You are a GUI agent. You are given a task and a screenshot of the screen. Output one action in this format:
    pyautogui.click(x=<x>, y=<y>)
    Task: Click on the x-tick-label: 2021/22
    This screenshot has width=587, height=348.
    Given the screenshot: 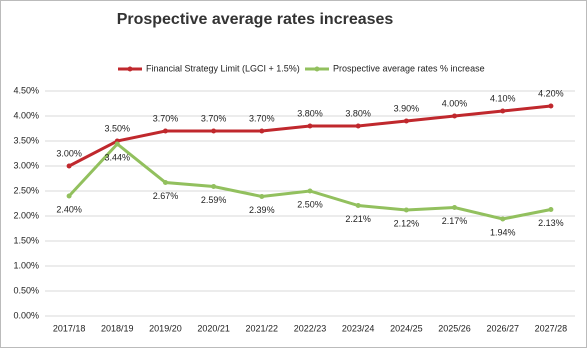 What is the action you would take?
    pyautogui.click(x=262, y=328)
    